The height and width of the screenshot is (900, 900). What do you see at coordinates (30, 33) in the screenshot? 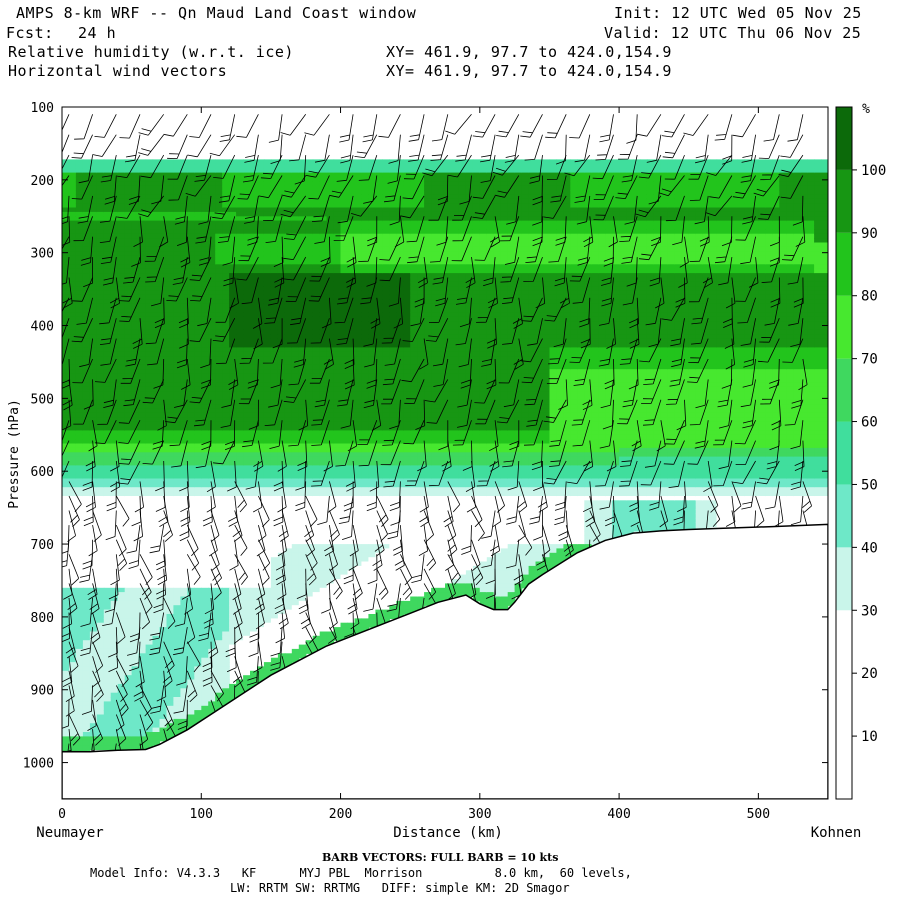
I see `forecast-label: Fcst:` at bounding box center [30, 33].